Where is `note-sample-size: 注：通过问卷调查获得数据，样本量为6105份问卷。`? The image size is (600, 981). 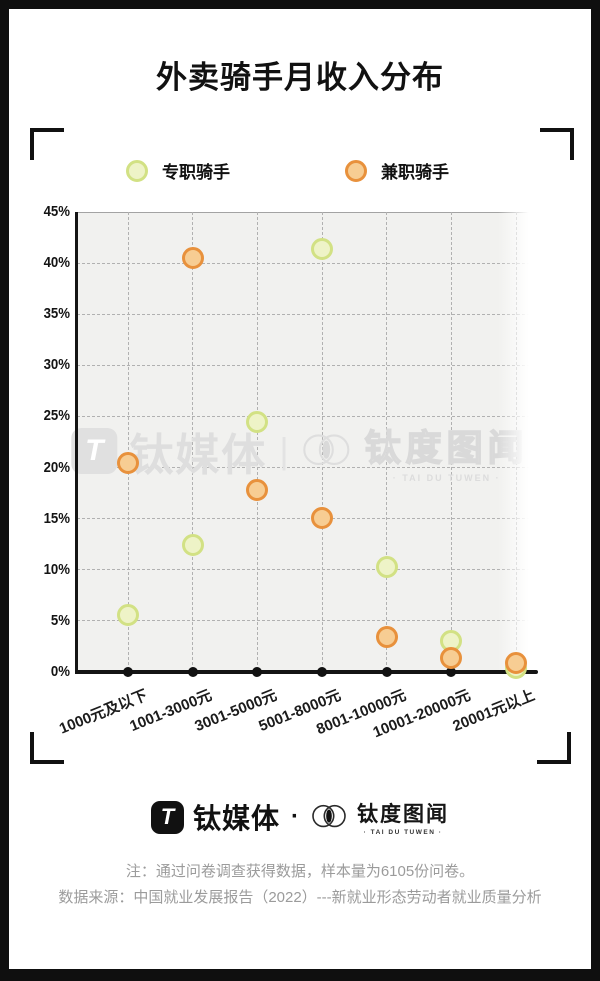 note-sample-size: 注：通过问卷调查获得数据，样本量为6105份问卷。 is located at coordinates (300, 871).